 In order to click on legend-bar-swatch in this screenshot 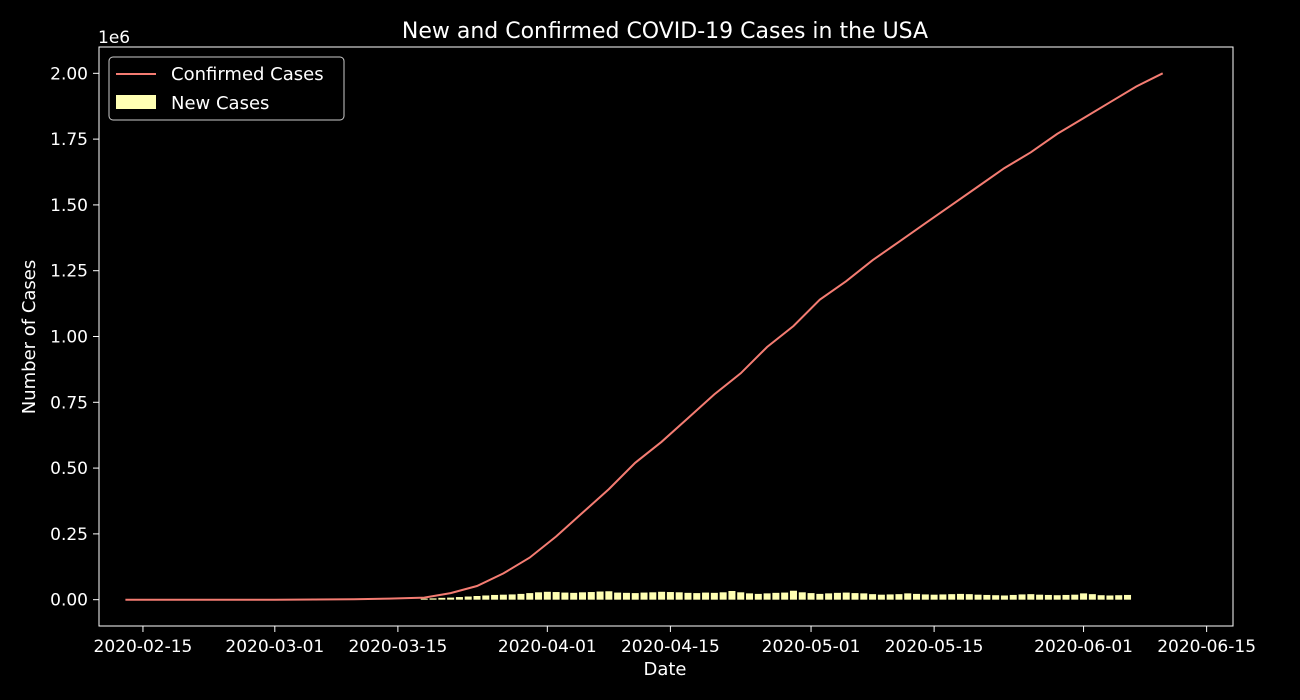, I will do `click(136, 102)`.